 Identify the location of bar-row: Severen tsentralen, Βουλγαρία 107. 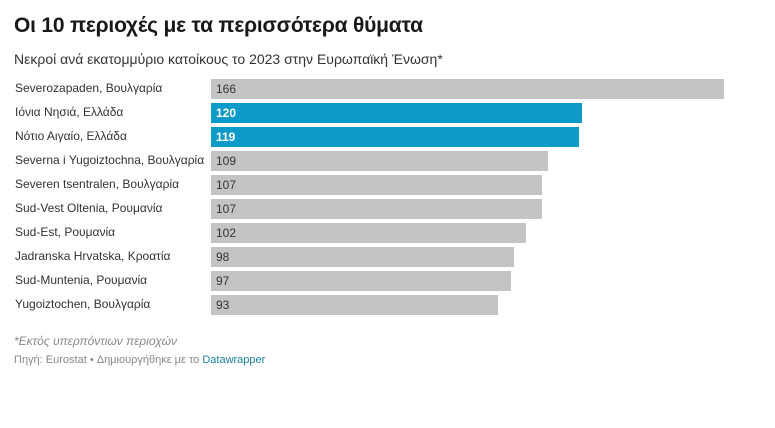
(387, 185).